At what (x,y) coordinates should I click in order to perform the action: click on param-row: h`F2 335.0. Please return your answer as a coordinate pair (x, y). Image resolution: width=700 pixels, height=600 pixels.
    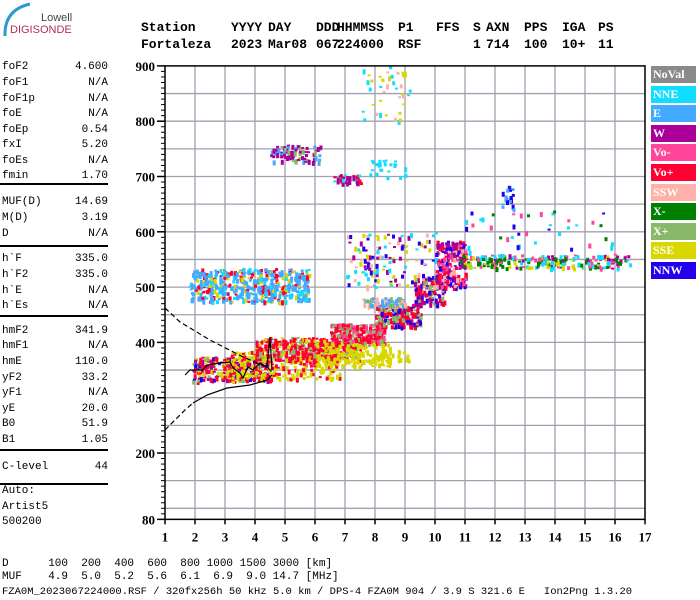
    Looking at the image, I should click on (55, 275).